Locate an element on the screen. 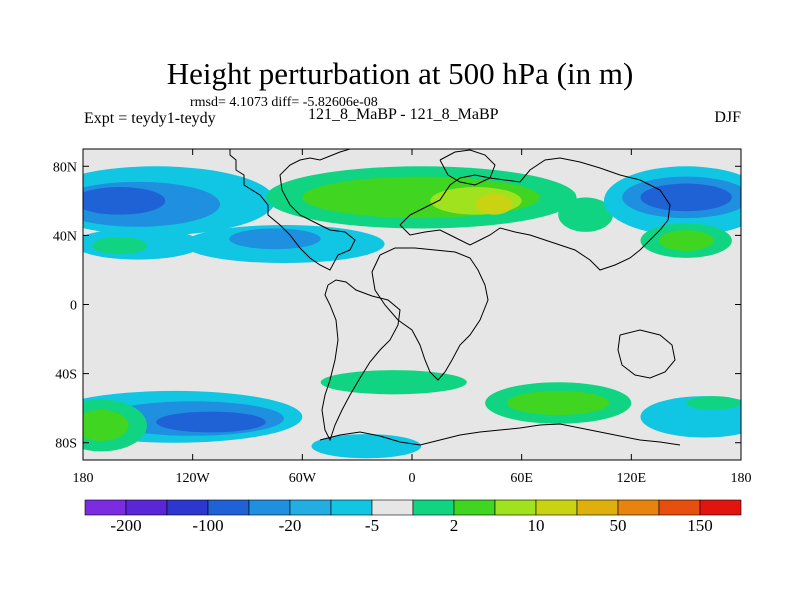  coastline-north-america is located at coordinates (292, 210).